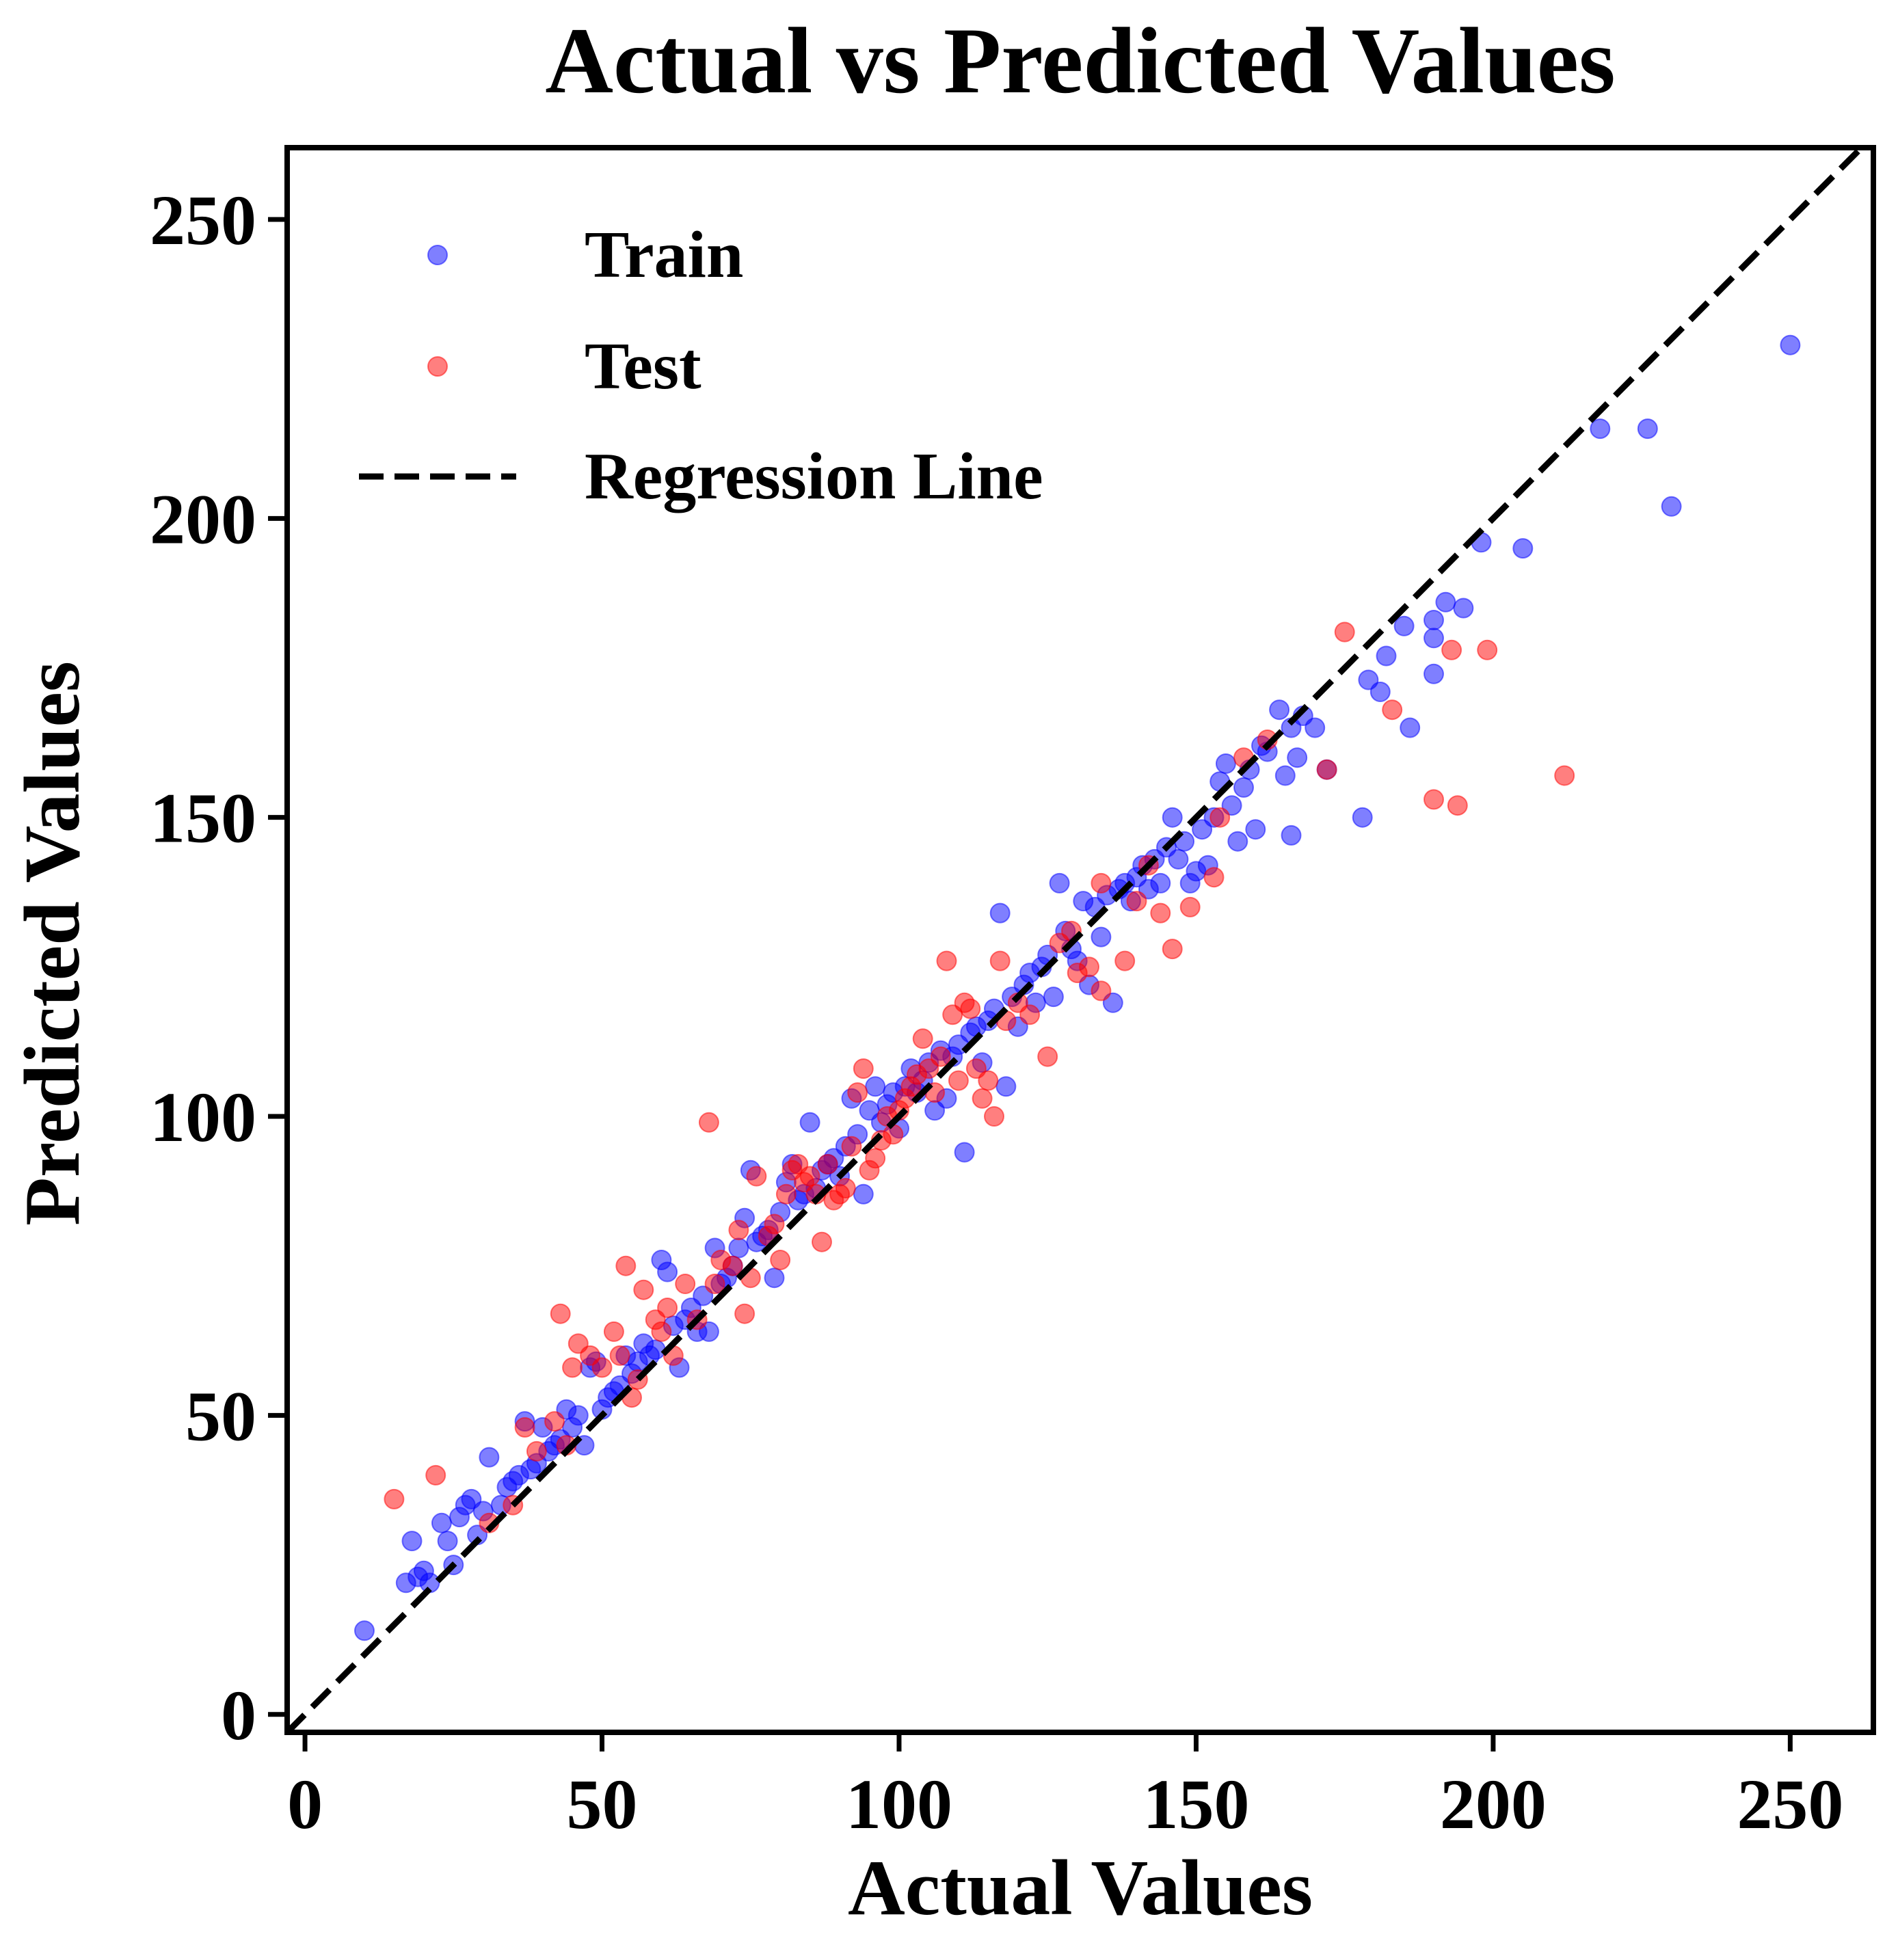 This screenshot has width=1898, height=1960. What do you see at coordinates (602, 1804) in the screenshot?
I see `x-tick-label: 50` at bounding box center [602, 1804].